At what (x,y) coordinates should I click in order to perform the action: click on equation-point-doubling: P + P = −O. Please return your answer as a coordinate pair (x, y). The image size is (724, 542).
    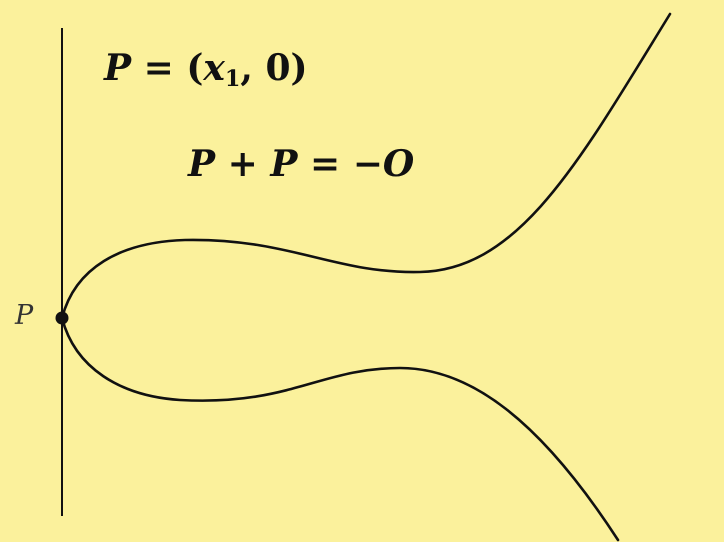
    Looking at the image, I should click on (301, 164).